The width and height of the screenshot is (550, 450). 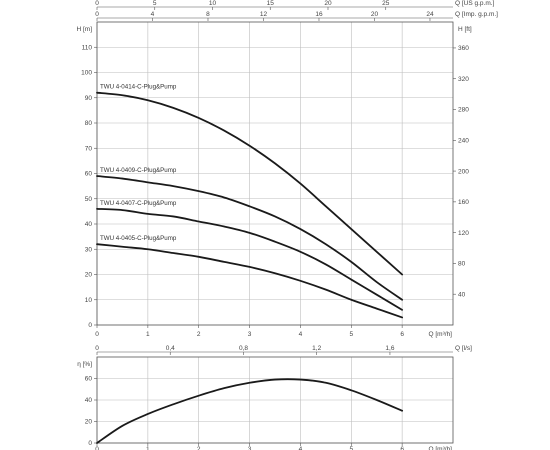 I want to click on top-tick-label: 10, so click(x=213, y=3).